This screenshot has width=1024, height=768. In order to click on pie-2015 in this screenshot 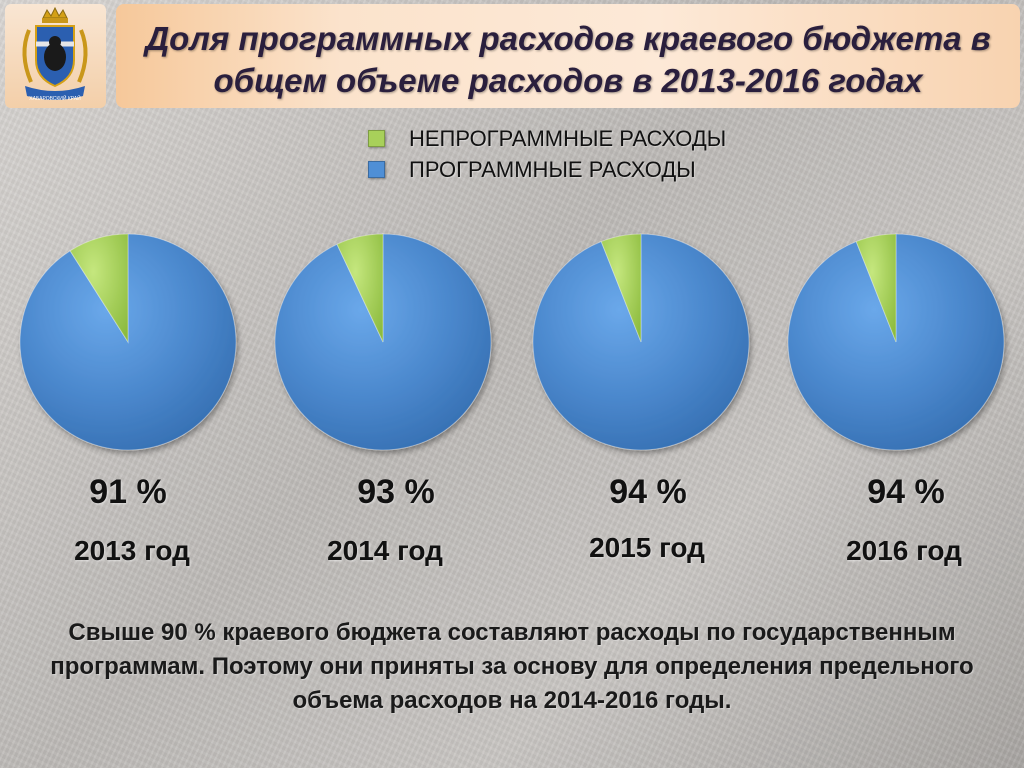, I will do `click(641, 342)`.